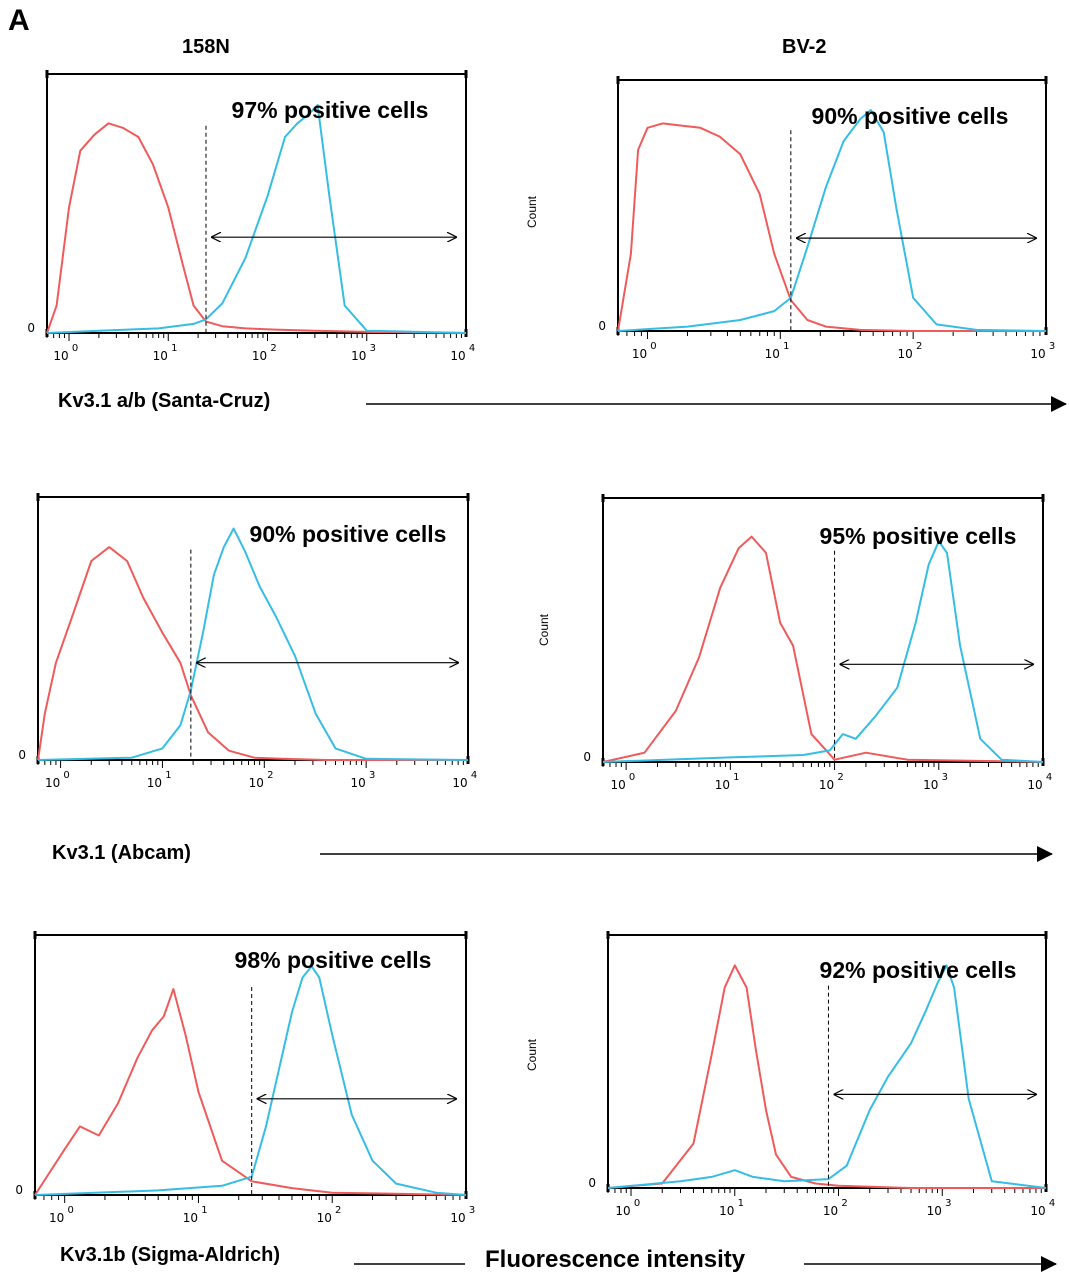 The width and height of the screenshot is (1069, 1281). What do you see at coordinates (170, 1255) in the screenshot?
I see `row-label-sigma-aldrich: Kv3.1b (Sigma-Aldrich)` at bounding box center [170, 1255].